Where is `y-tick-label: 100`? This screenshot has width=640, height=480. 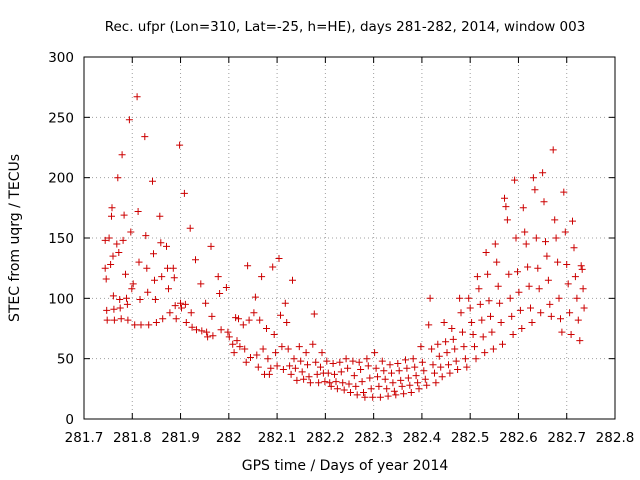
y-tick-label: 100 is located at coordinates (61, 299).